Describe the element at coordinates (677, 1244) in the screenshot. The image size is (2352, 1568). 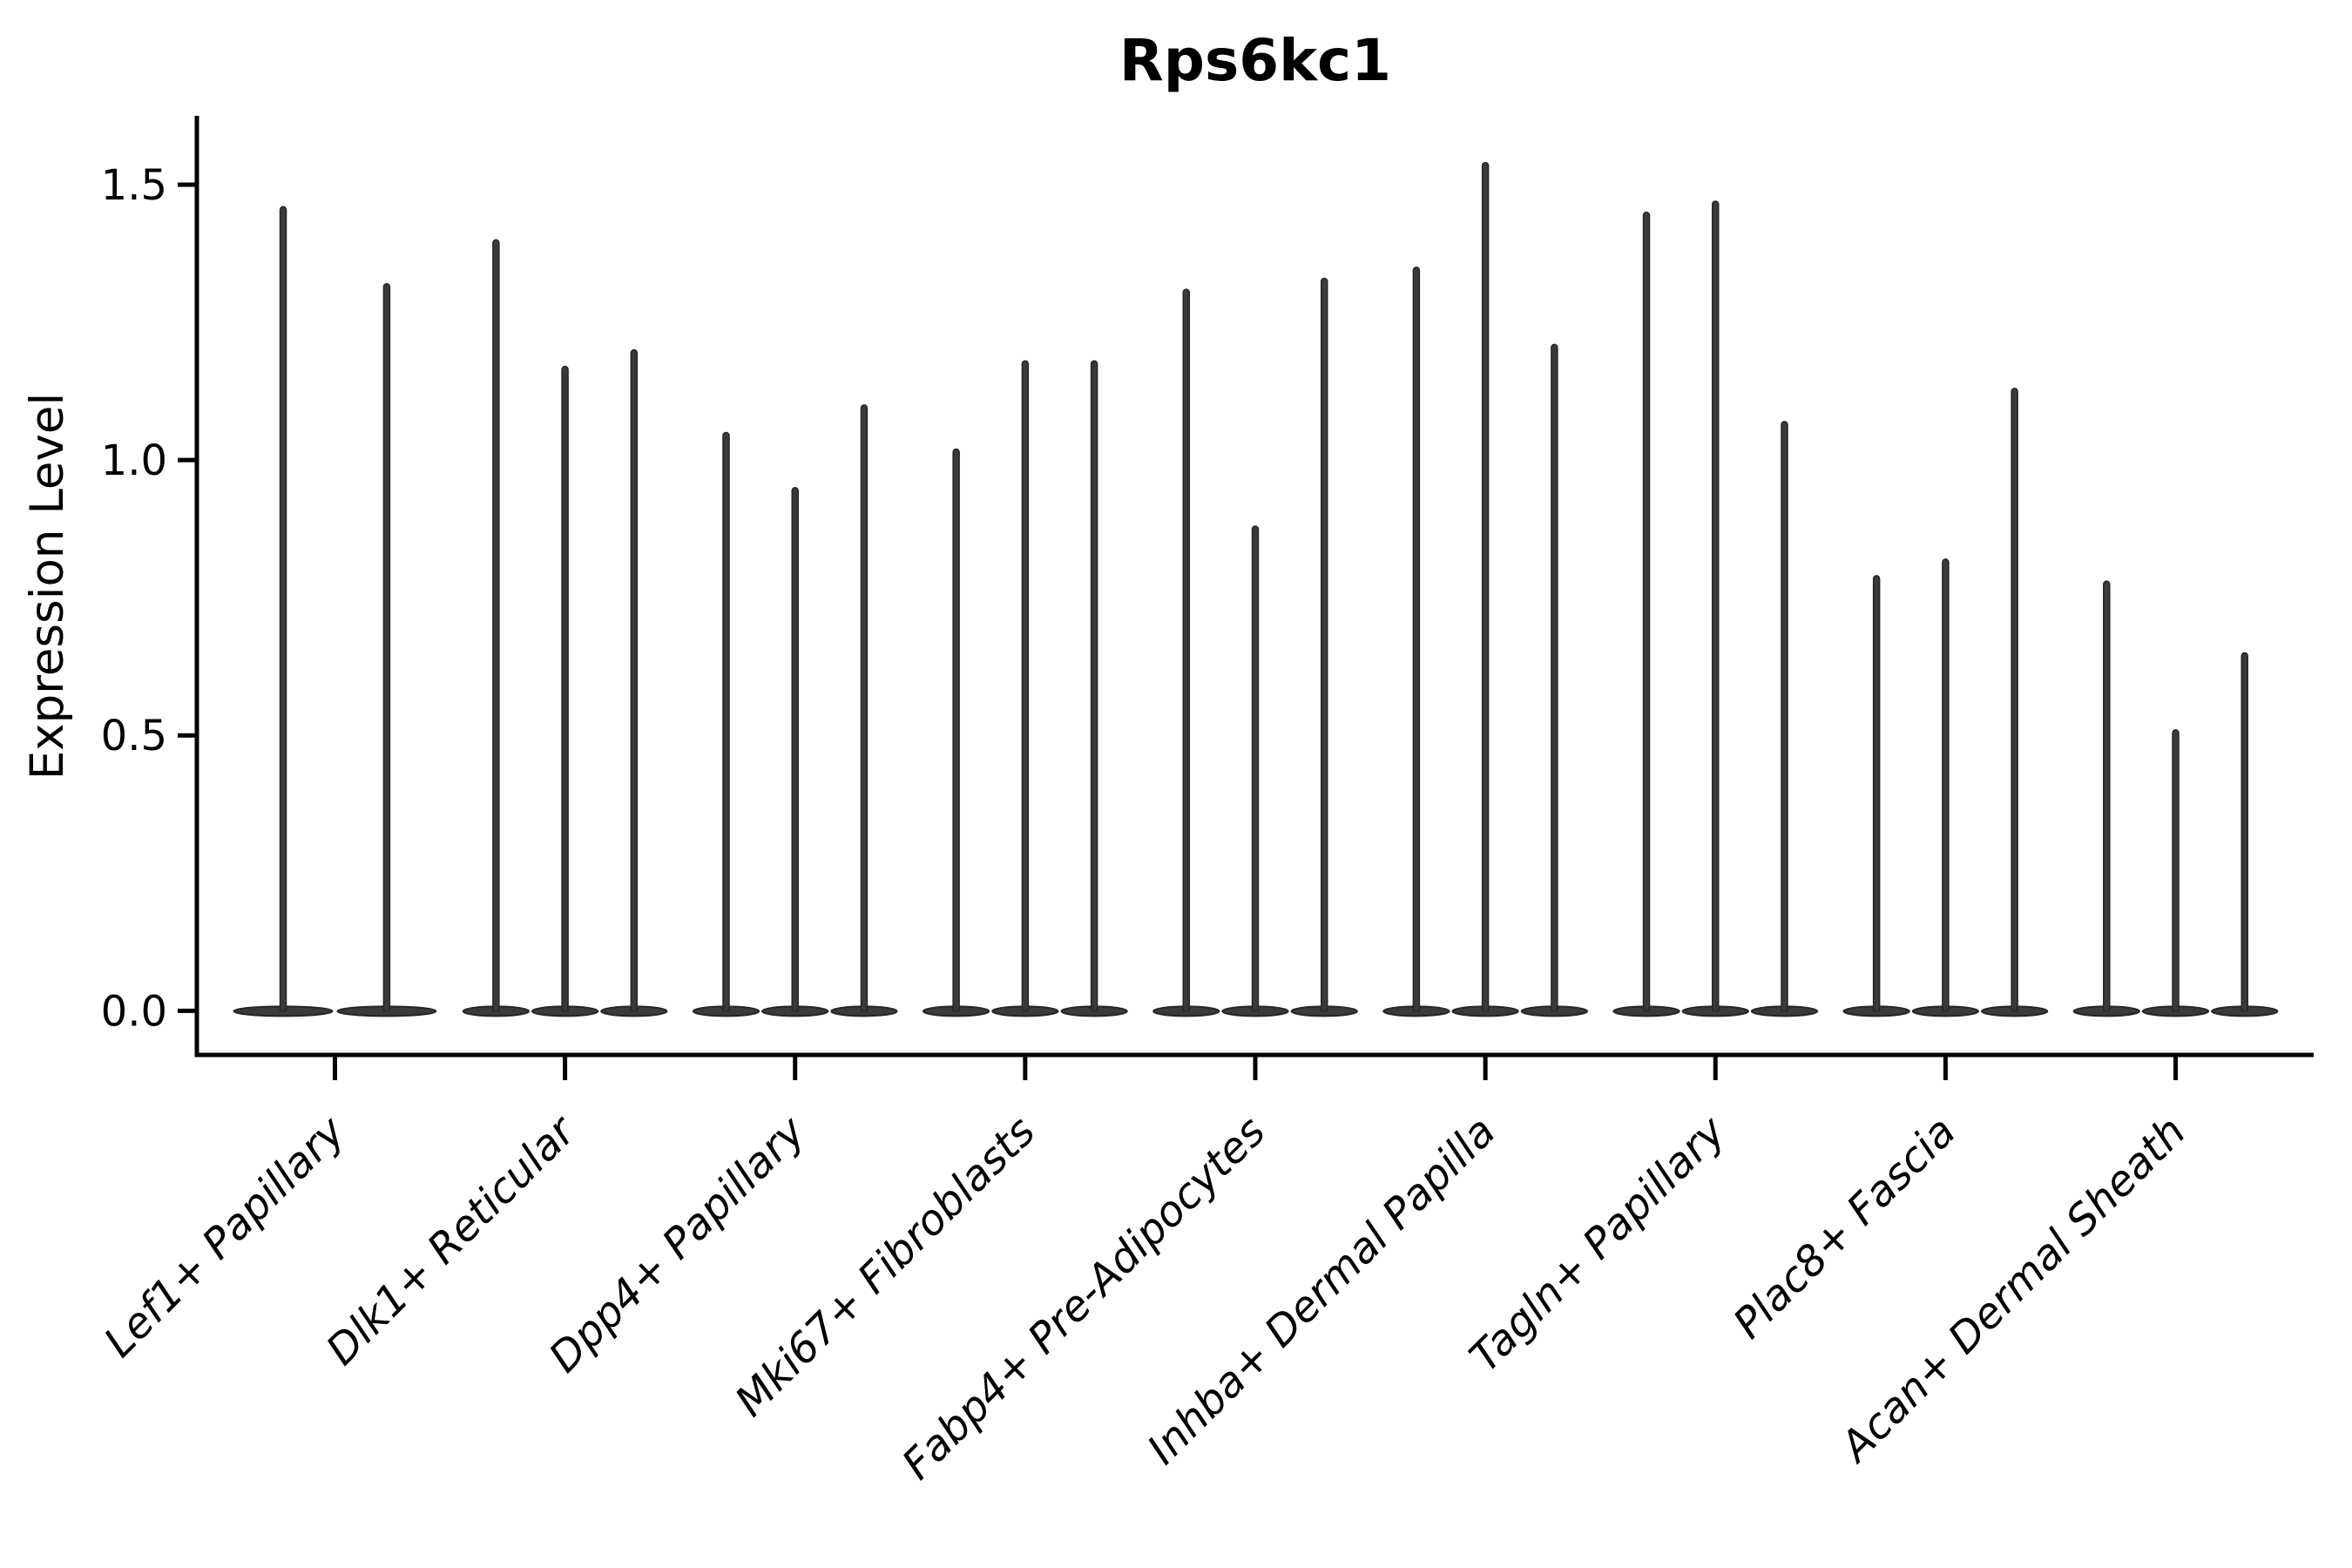
I see `x-tick-label: Dpp4+ Papillary` at that location.